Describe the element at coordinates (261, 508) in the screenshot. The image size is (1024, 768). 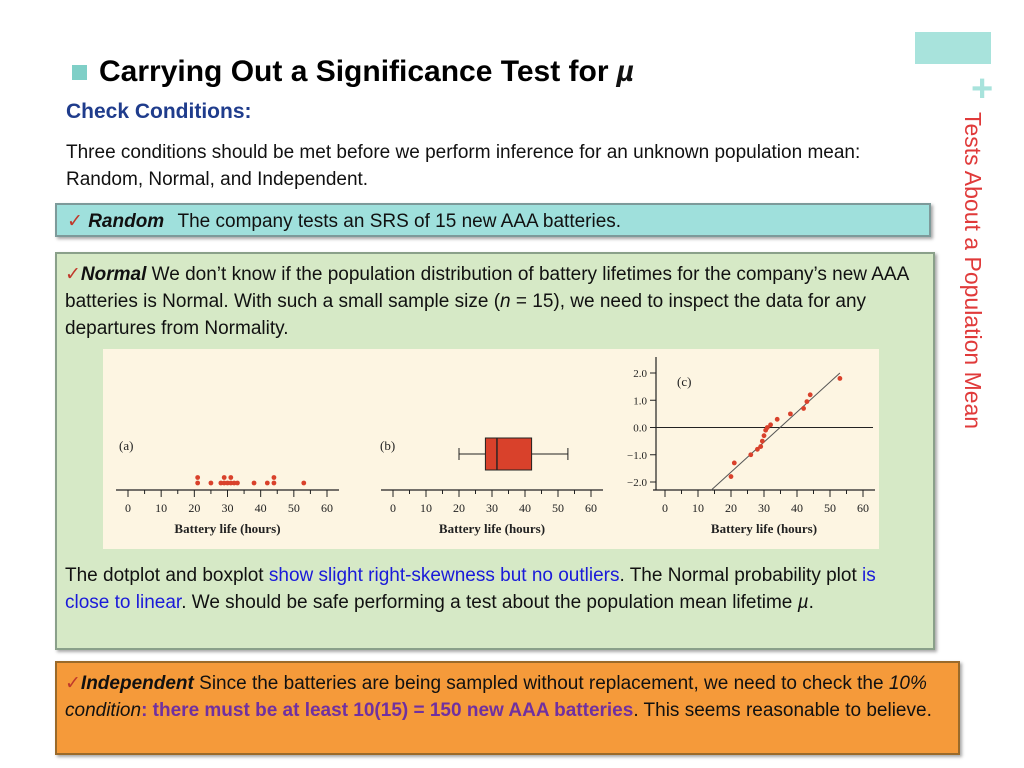
I see `dotplot-x-tick-label: 40` at that location.